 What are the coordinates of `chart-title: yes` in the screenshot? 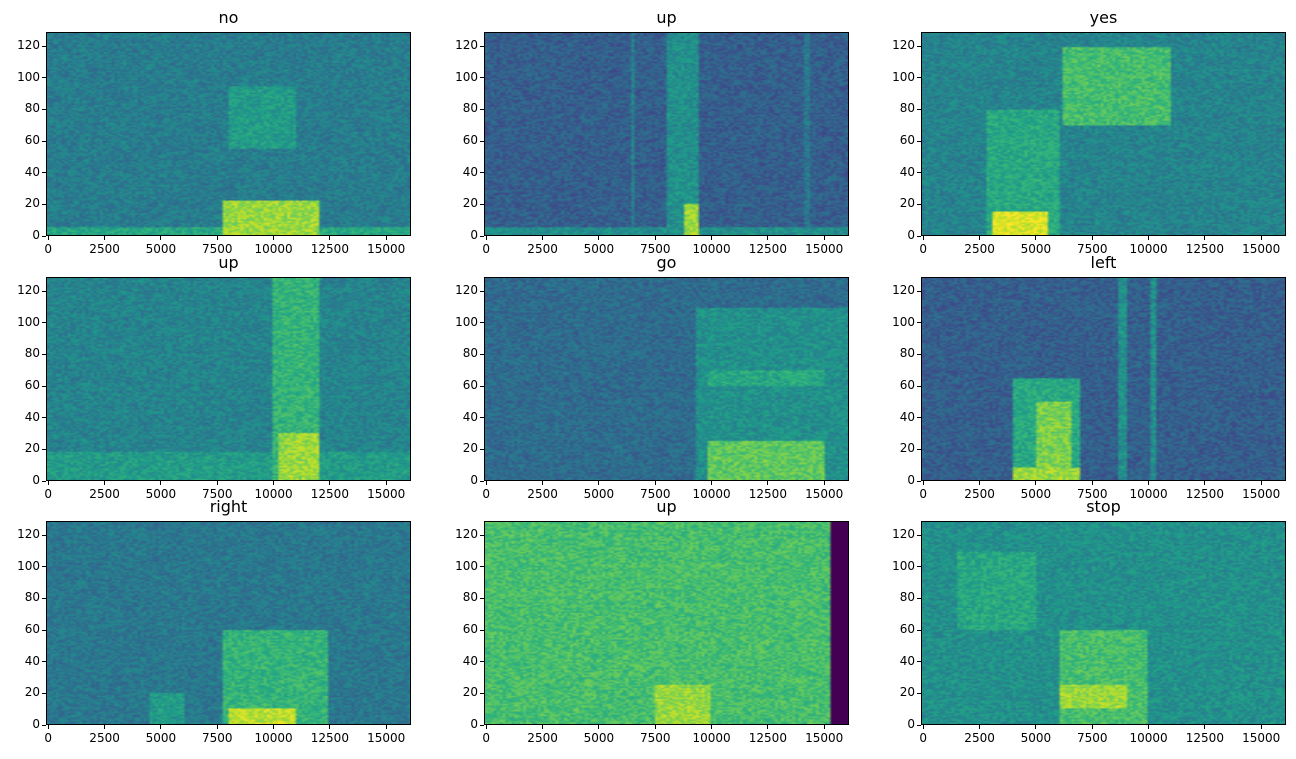 It's located at (1103, 17).